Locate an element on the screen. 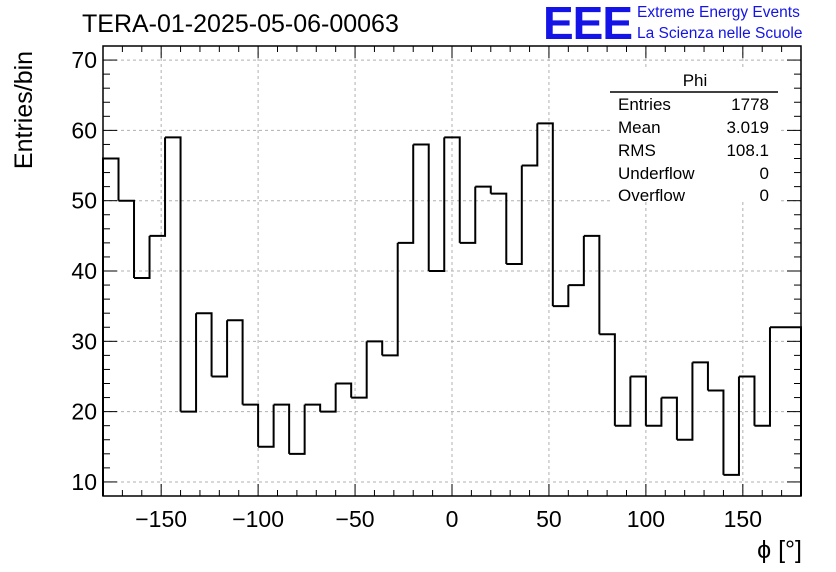 The height and width of the screenshot is (572, 836). x-axis-label: ϕ [°] is located at coordinates (779, 550).